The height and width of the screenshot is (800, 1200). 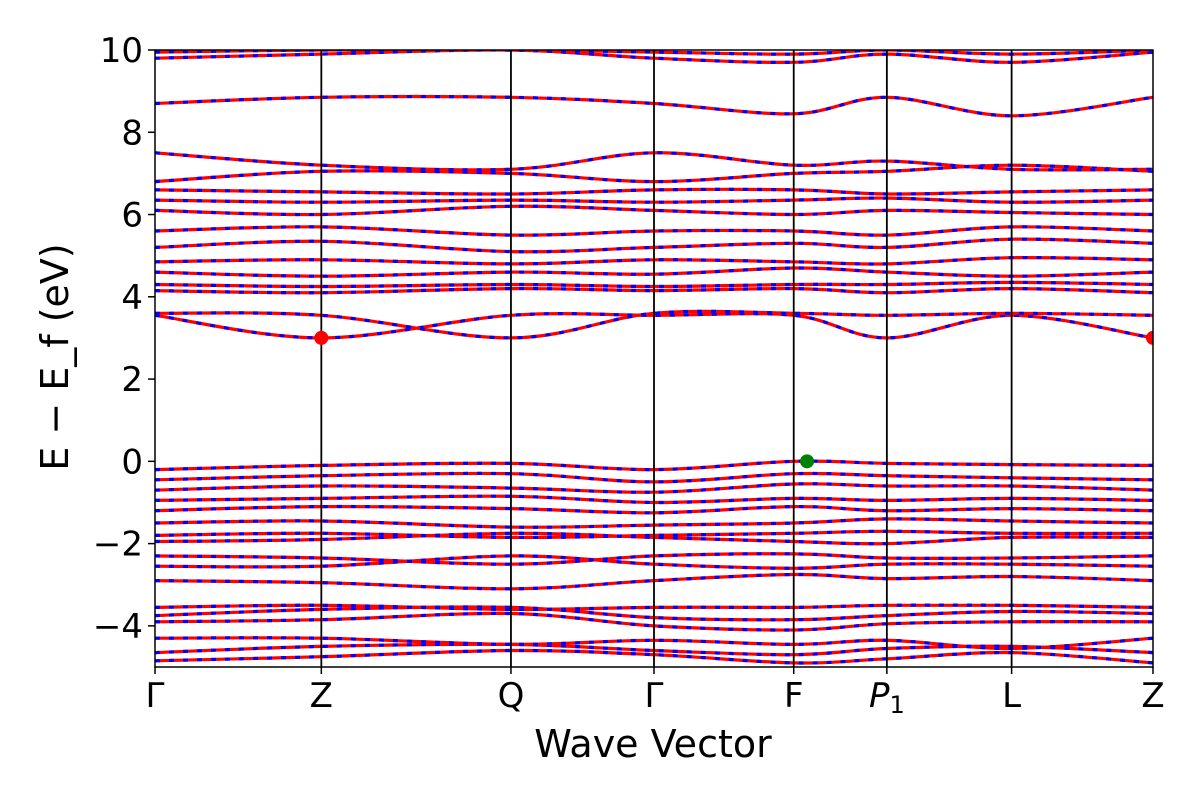 I want to click on band-26-spin-down, so click(x=654, y=210).